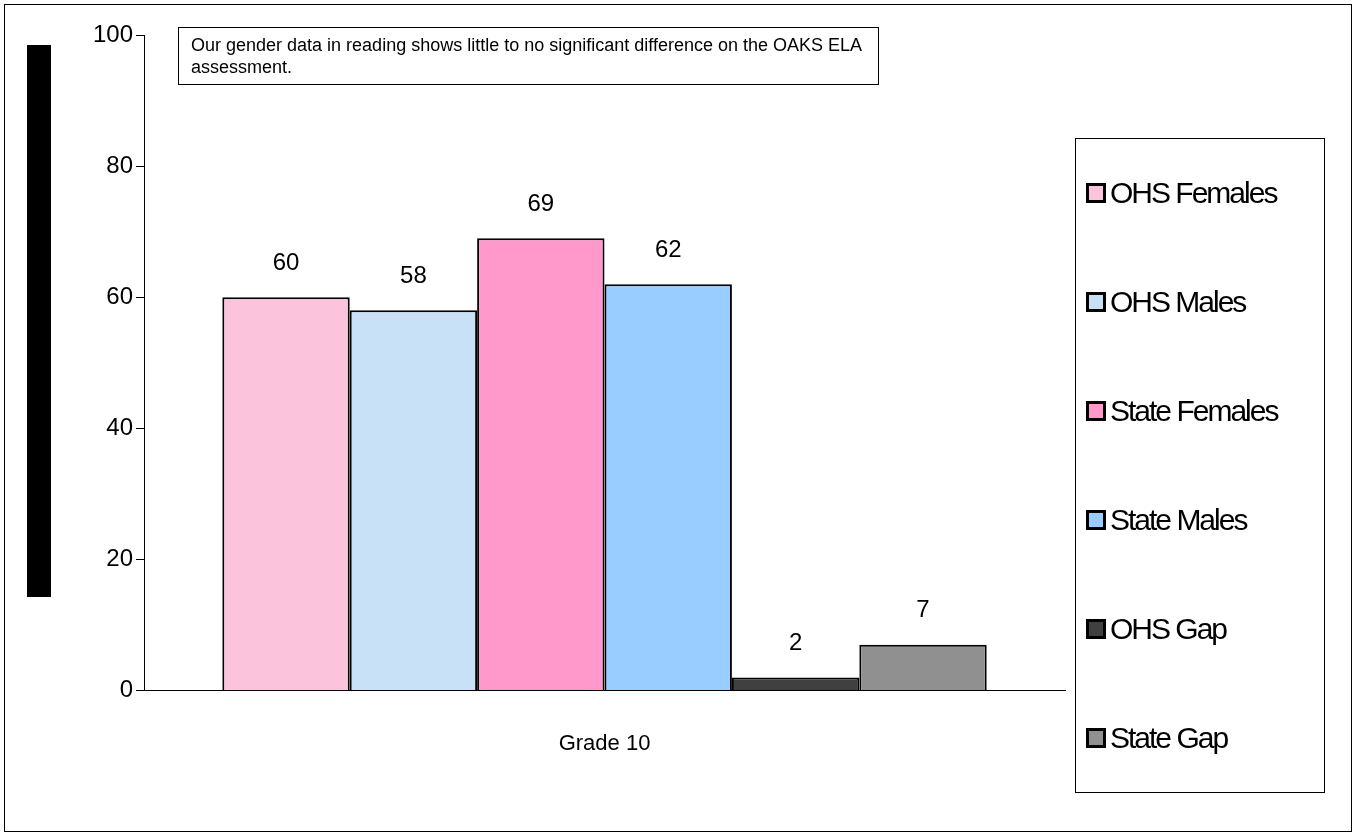 Image resolution: width=1361 pixels, height=837 pixels. I want to click on y-tick-label: 60, so click(120, 295).